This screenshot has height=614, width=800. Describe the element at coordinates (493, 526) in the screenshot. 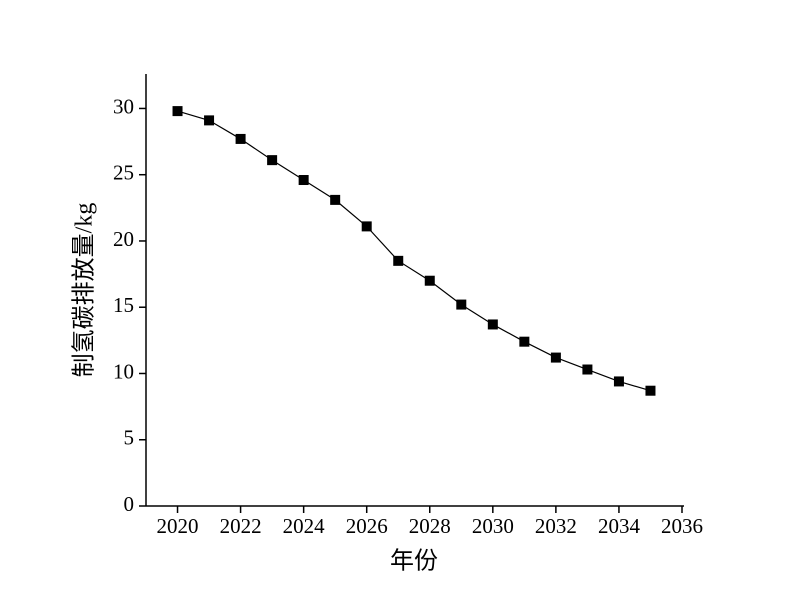

I see `x-tick-label: 2030` at that location.